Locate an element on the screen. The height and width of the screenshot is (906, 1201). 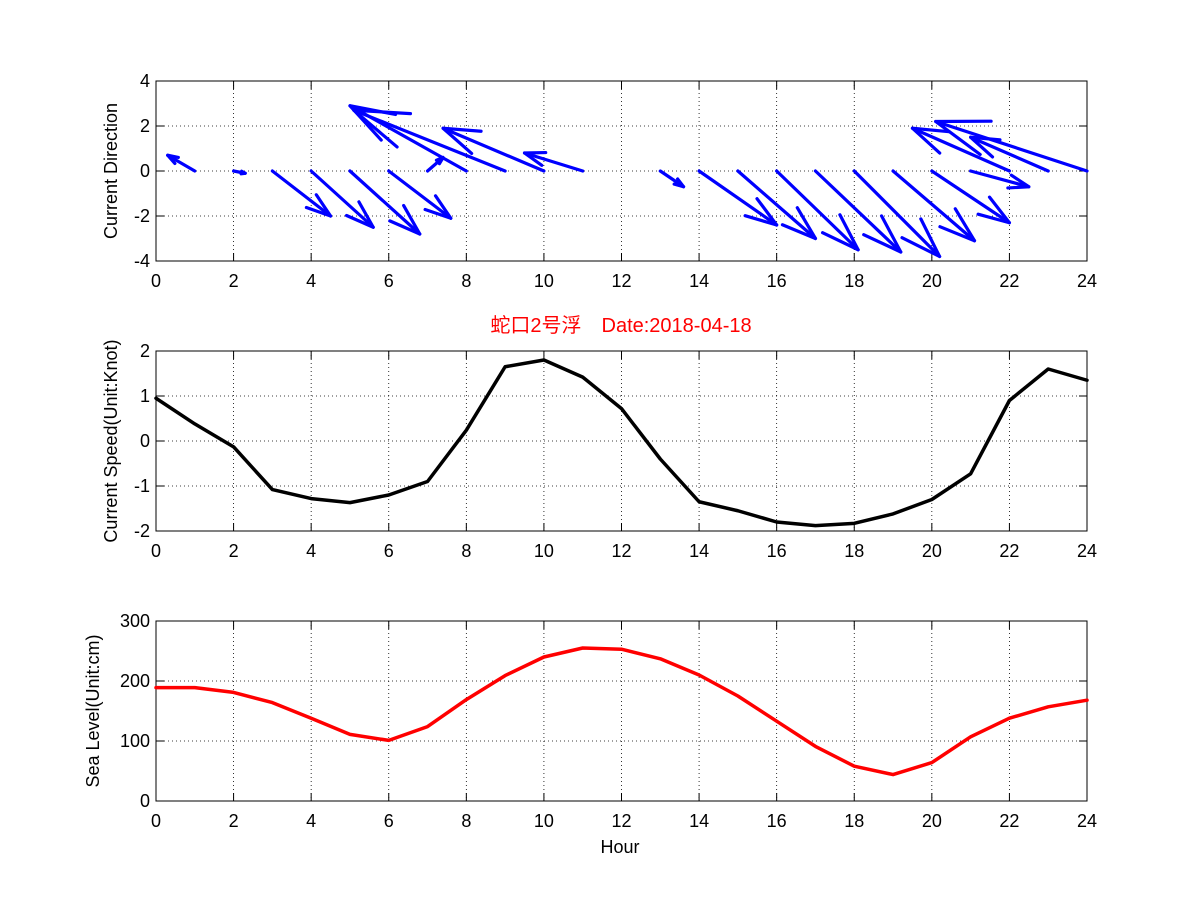
direction-y-tick-label: 2 is located at coordinates (145, 126).